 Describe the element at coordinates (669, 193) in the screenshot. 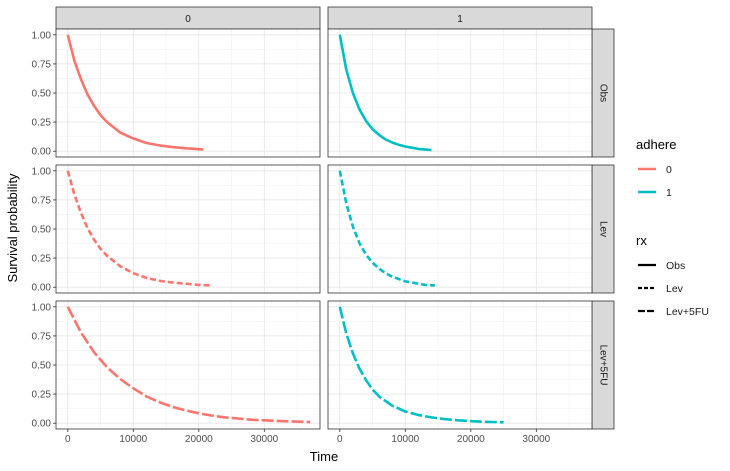

I see `legend-label-adhere-1: 1` at that location.